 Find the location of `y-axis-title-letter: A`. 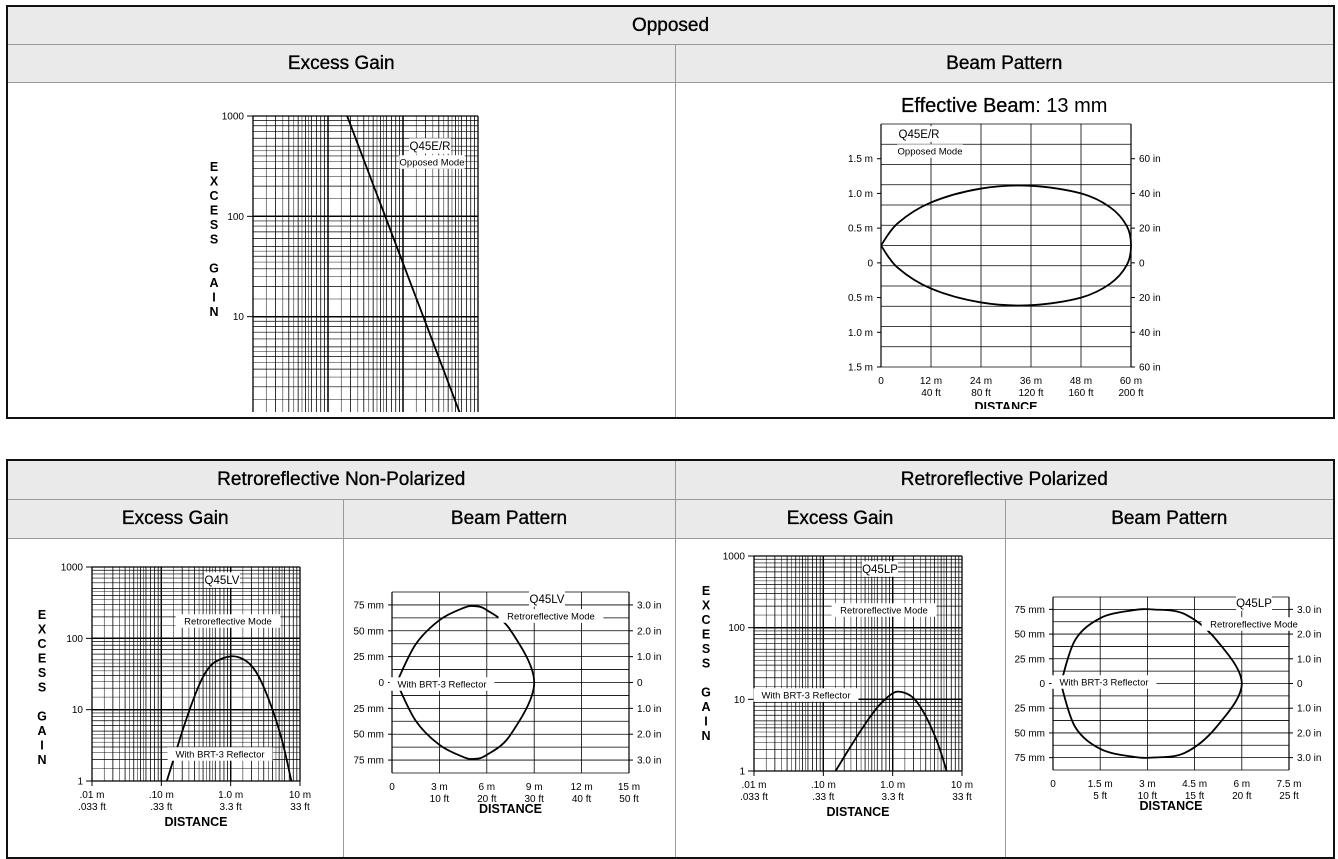

y-axis-title-letter: A is located at coordinates (705, 707).